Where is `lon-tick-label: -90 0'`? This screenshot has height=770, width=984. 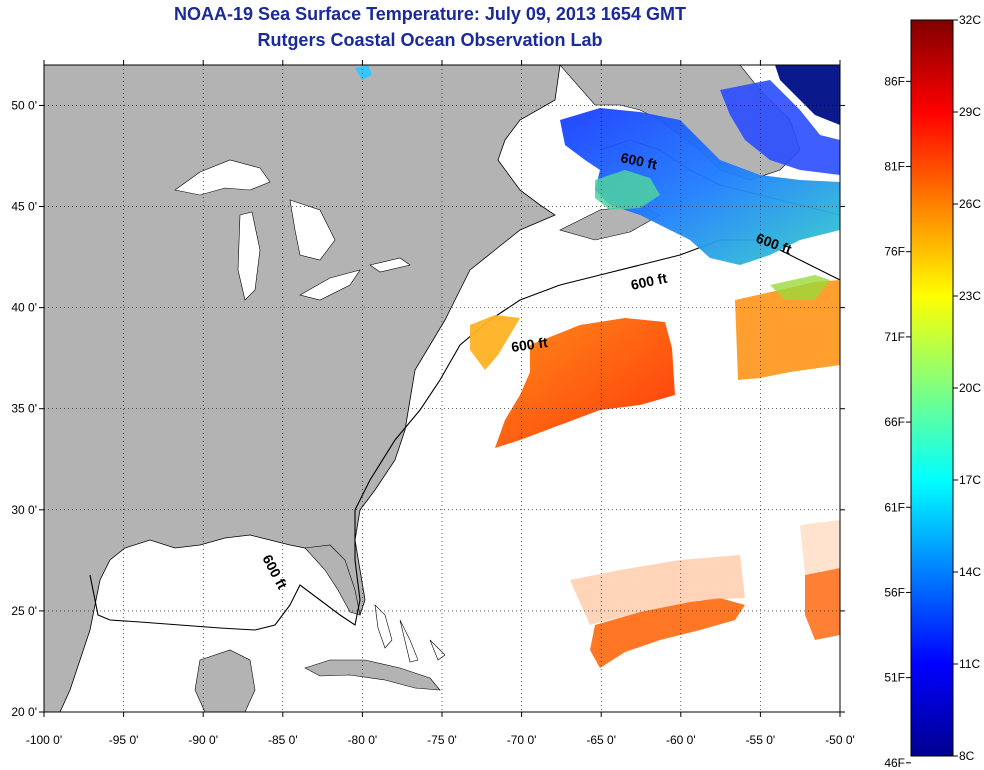
lon-tick-label: -90 0' is located at coordinates (203, 740).